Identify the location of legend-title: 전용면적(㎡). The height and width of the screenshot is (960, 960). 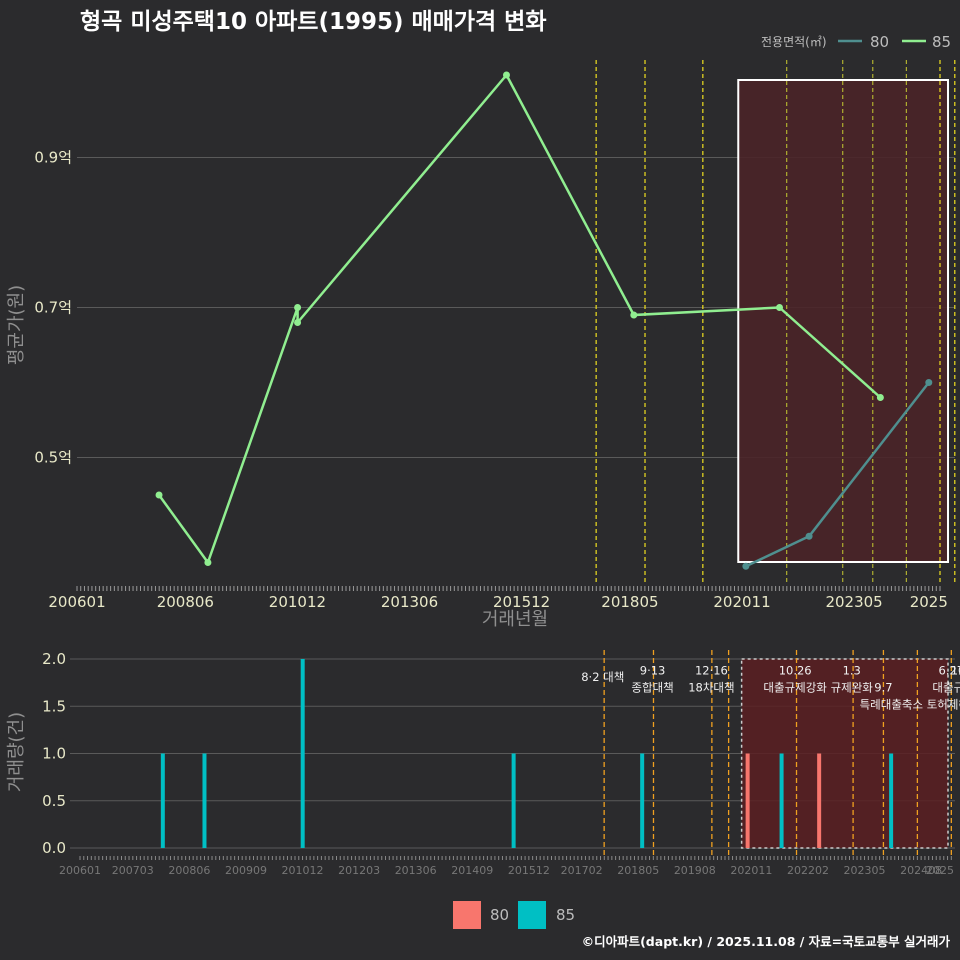
(794, 42).